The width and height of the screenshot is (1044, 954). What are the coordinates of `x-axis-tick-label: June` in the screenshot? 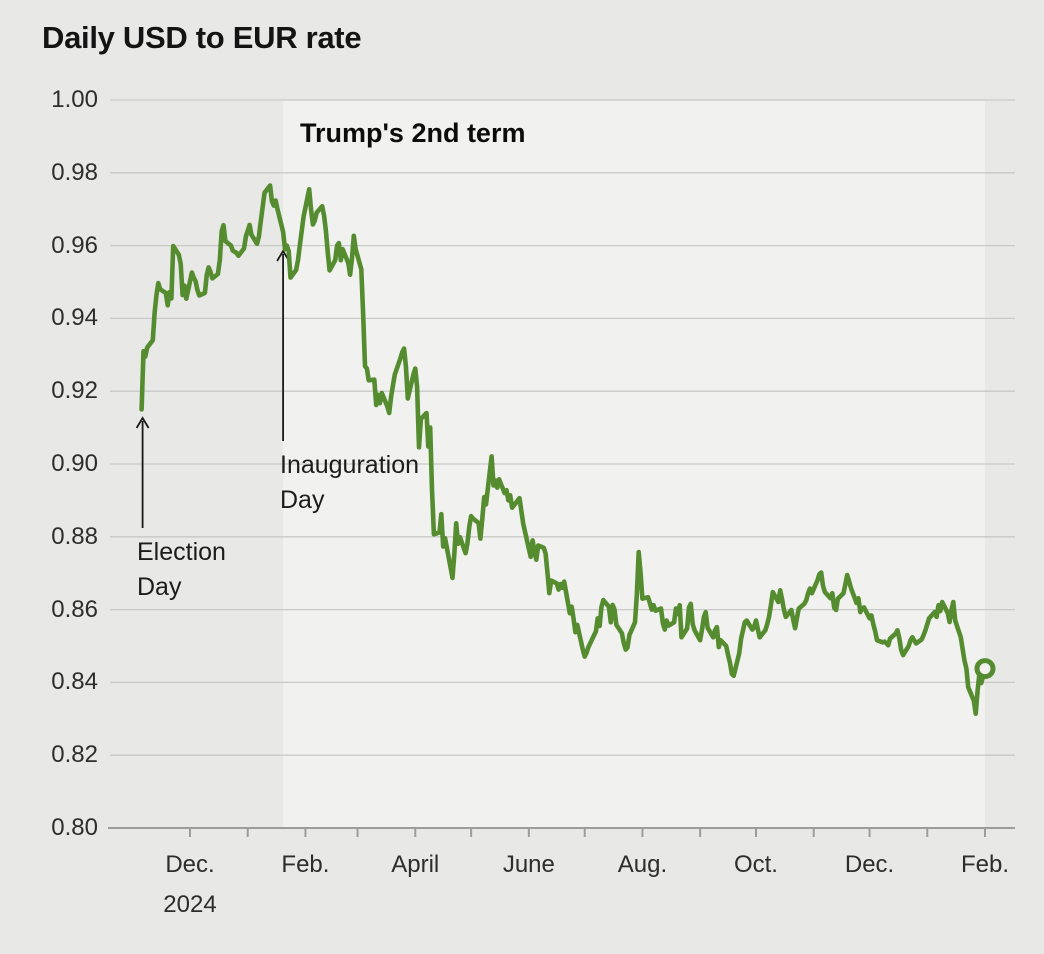 It's located at (528, 864).